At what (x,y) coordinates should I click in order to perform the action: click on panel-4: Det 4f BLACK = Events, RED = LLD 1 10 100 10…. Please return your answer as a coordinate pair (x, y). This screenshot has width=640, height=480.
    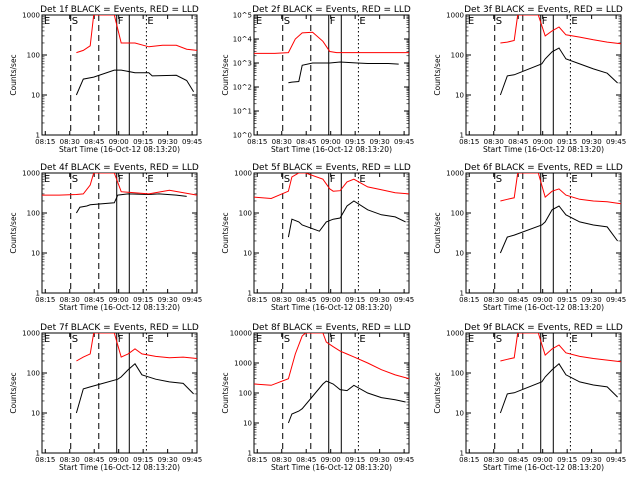
    Looking at the image, I should click on (105, 237).